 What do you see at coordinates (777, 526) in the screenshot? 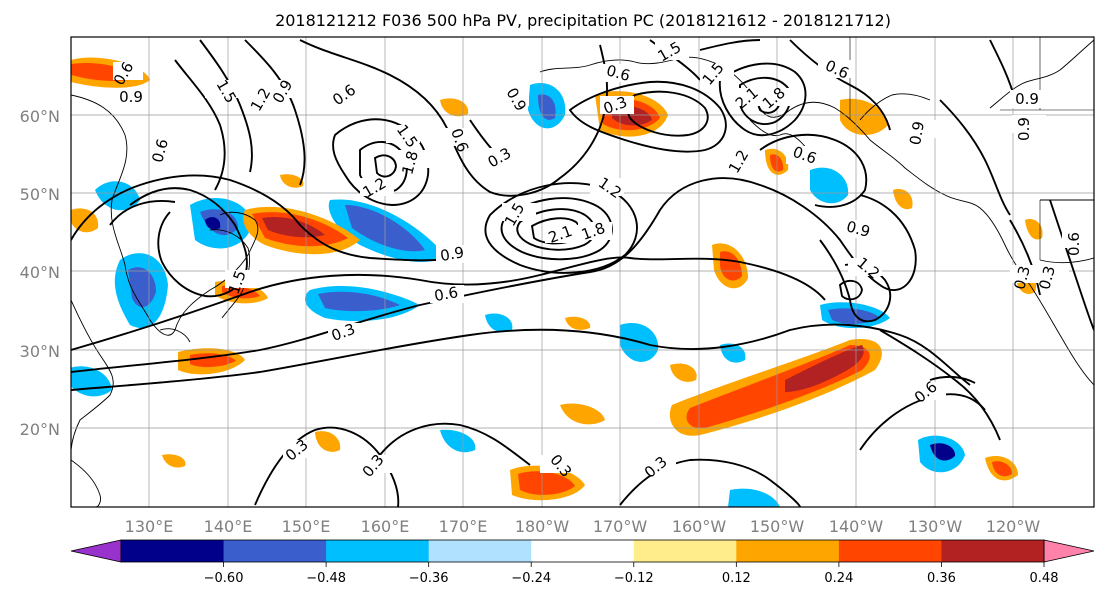
I see `lon-label: 150°W` at bounding box center [777, 526].